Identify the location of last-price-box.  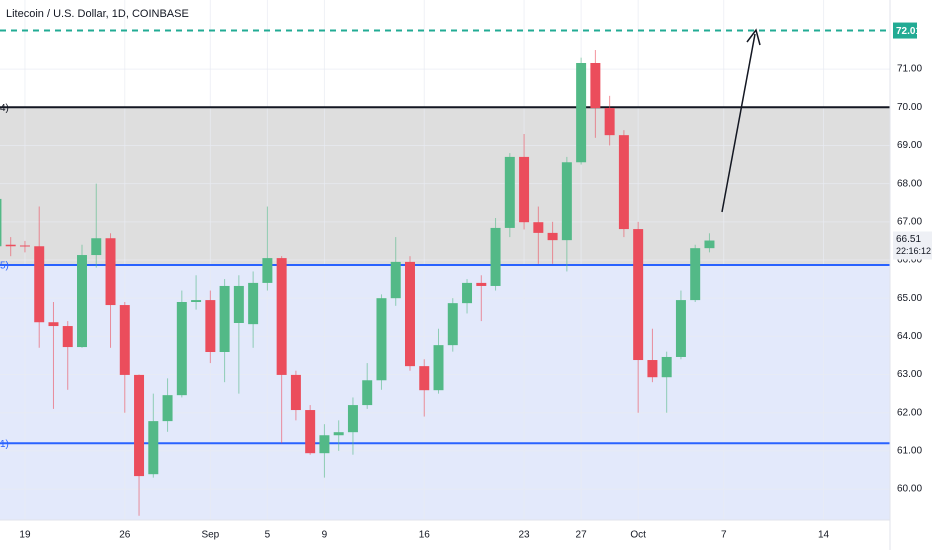
(912, 245).